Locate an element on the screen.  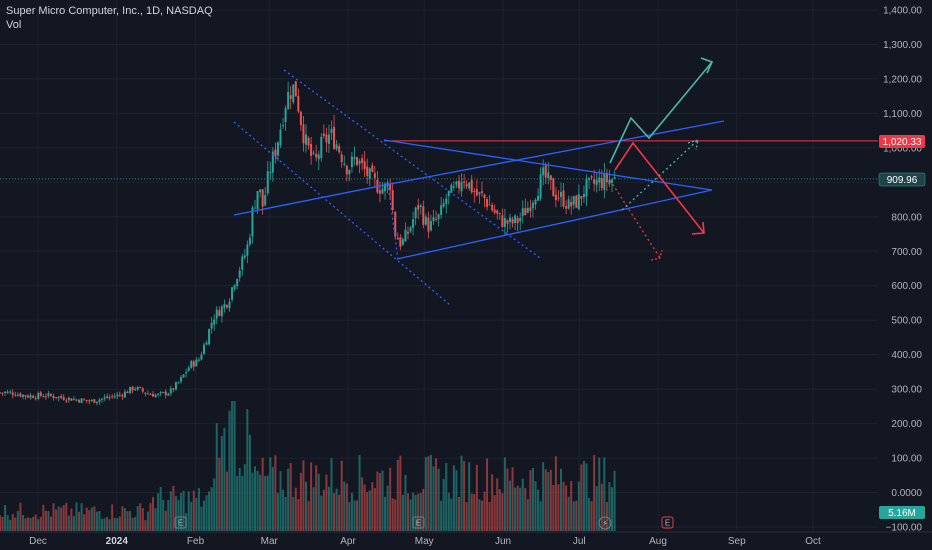
event-markers: E E ⚡ E is located at coordinates (424, 523).